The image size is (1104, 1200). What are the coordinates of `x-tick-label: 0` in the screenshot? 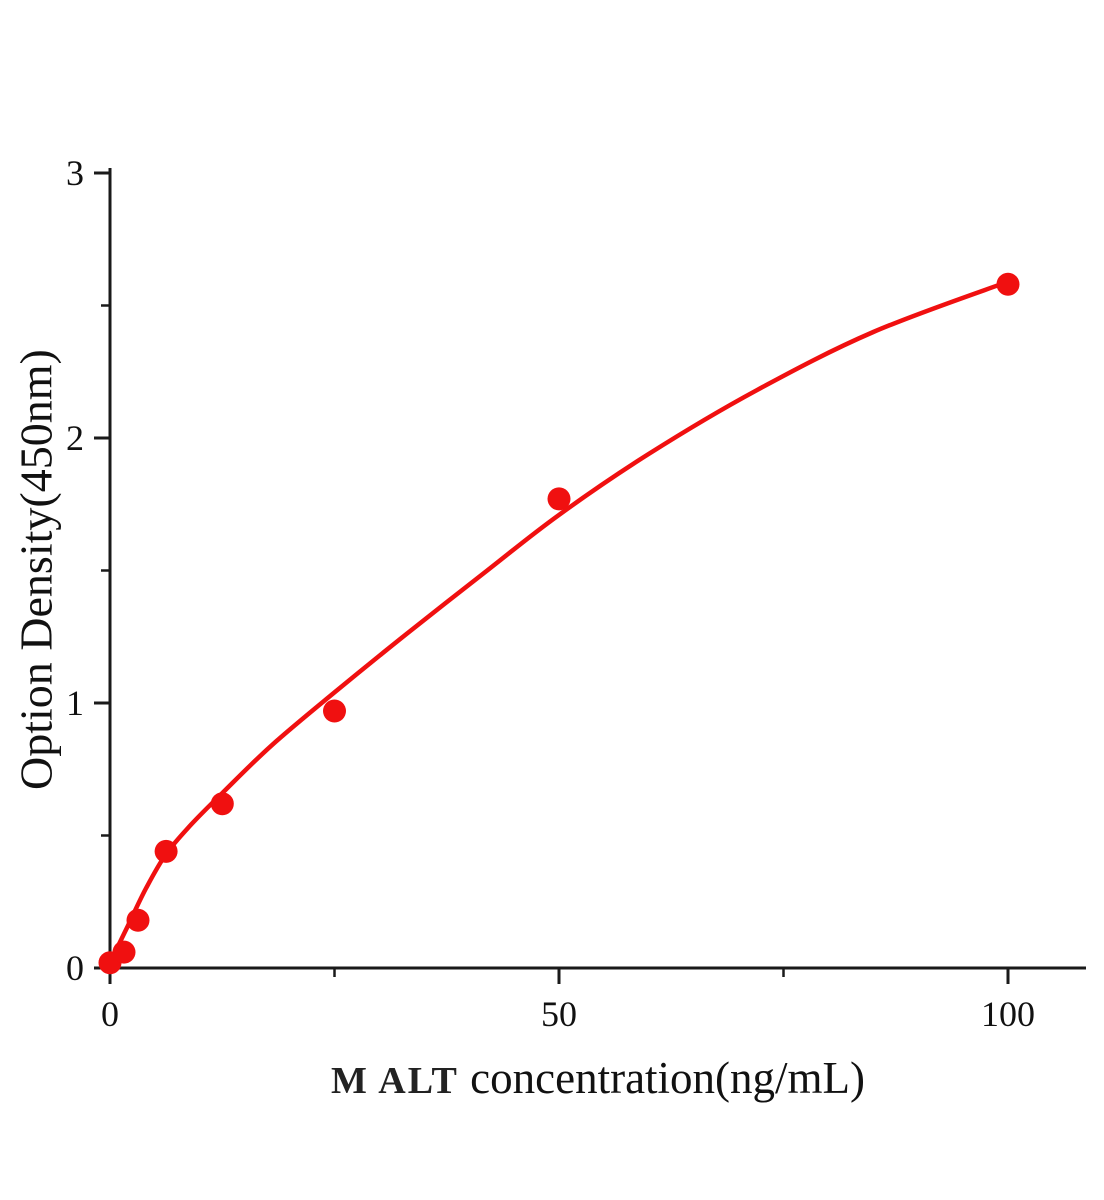 It's located at (110, 1014).